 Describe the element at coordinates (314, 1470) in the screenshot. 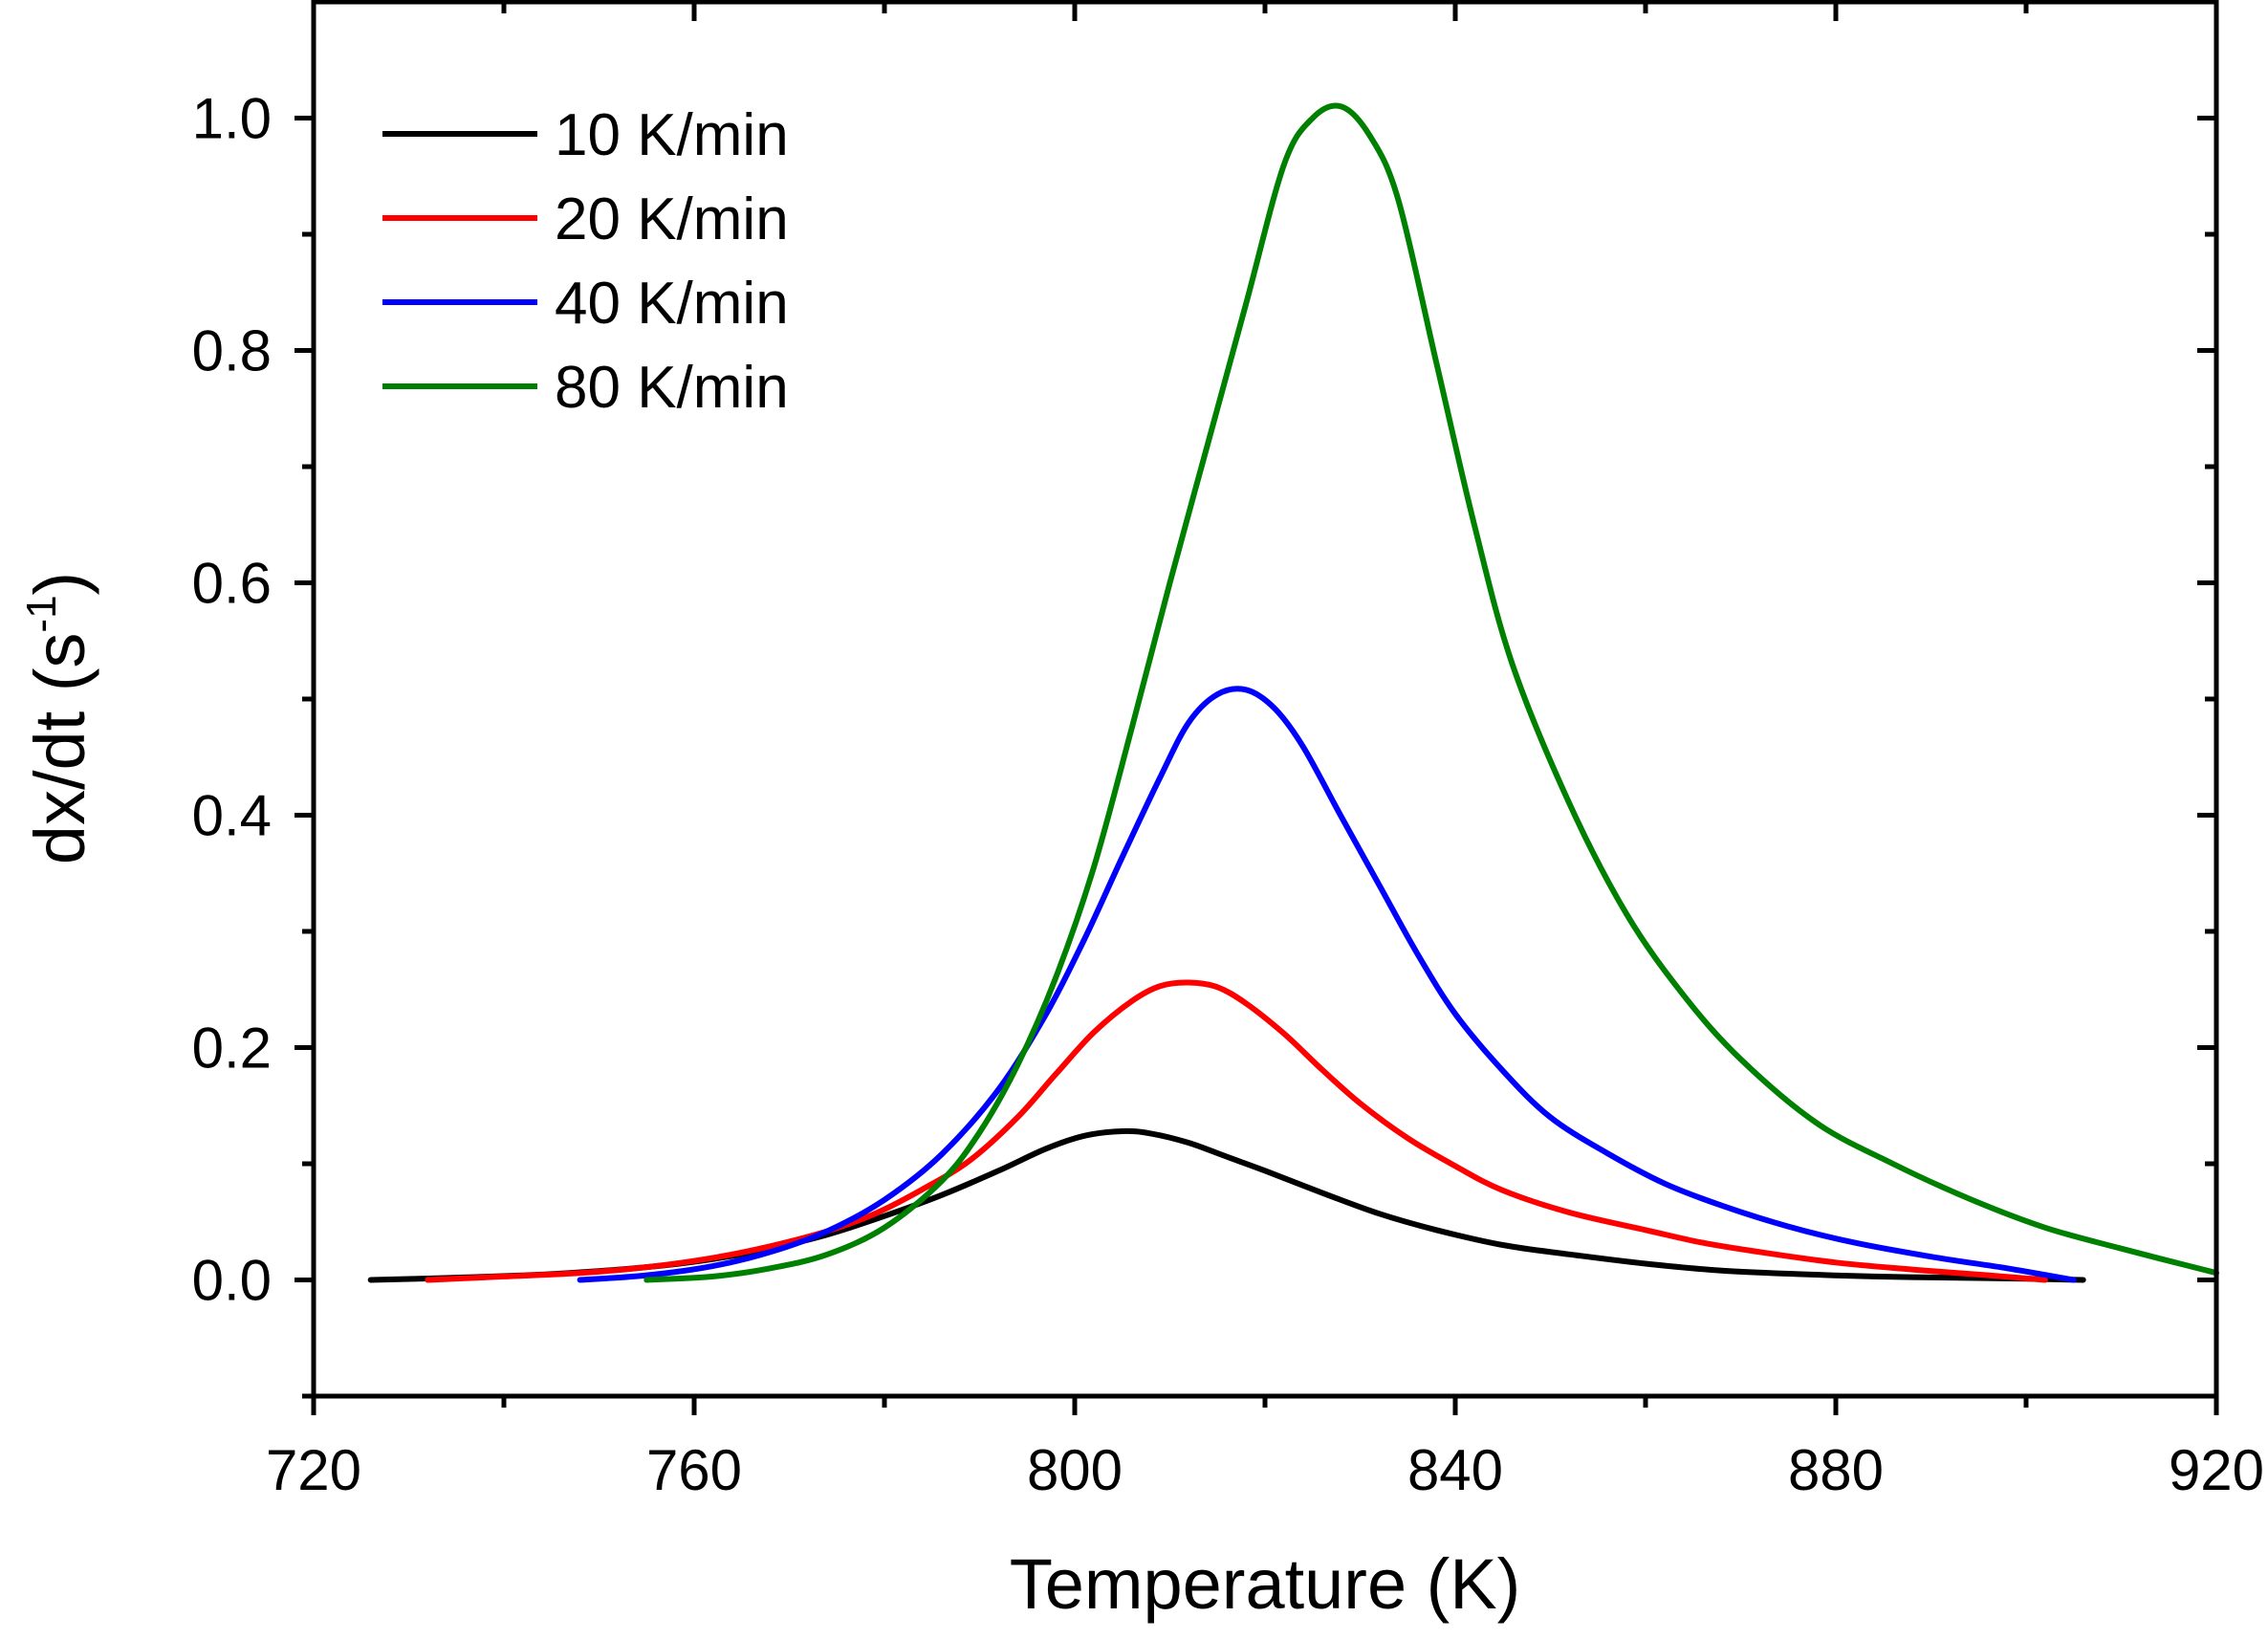

I see `x-tick-label: 720` at that location.